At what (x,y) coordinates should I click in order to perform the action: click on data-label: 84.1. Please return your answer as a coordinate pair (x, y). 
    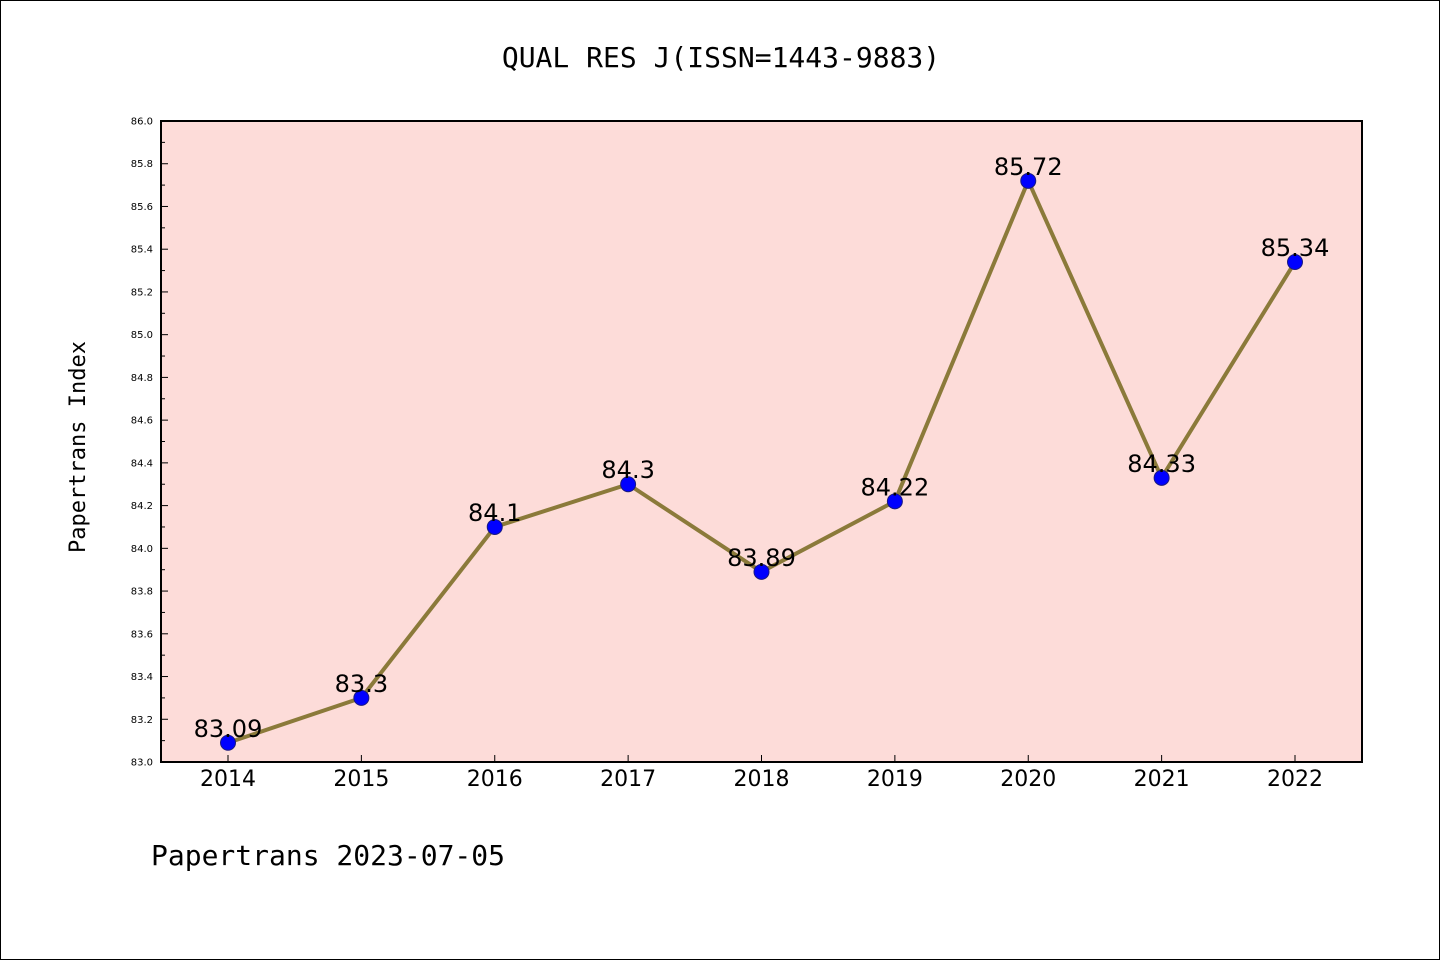
    Looking at the image, I should click on (494, 513).